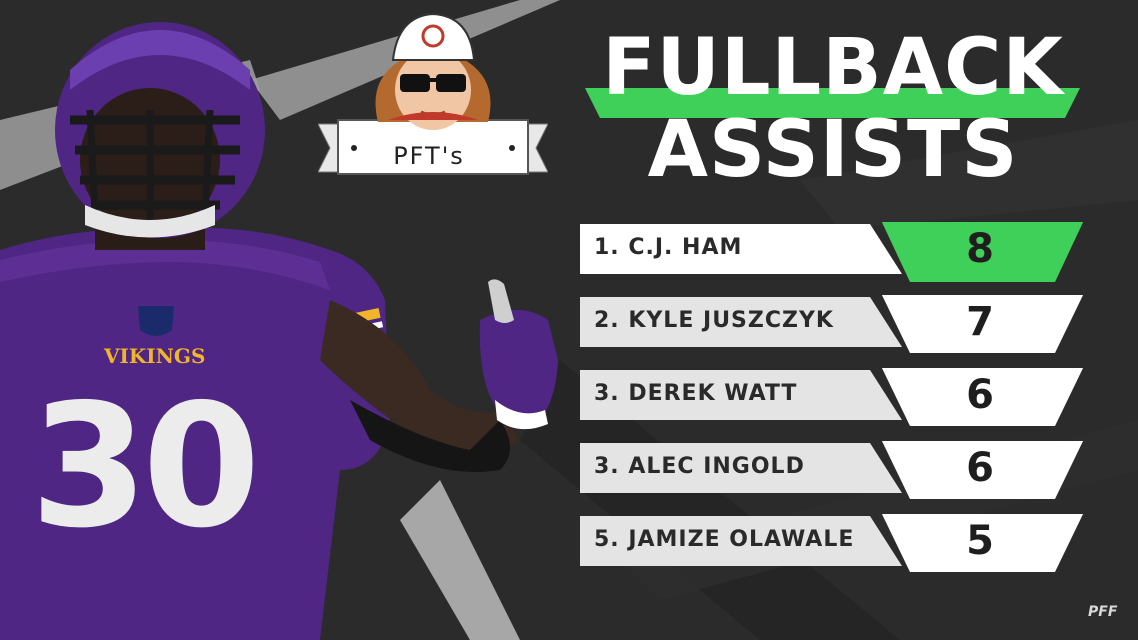 This screenshot has width=1138, height=640. I want to click on rank-row: 2. KYLE JUSZCZYK 7, so click(835, 324).